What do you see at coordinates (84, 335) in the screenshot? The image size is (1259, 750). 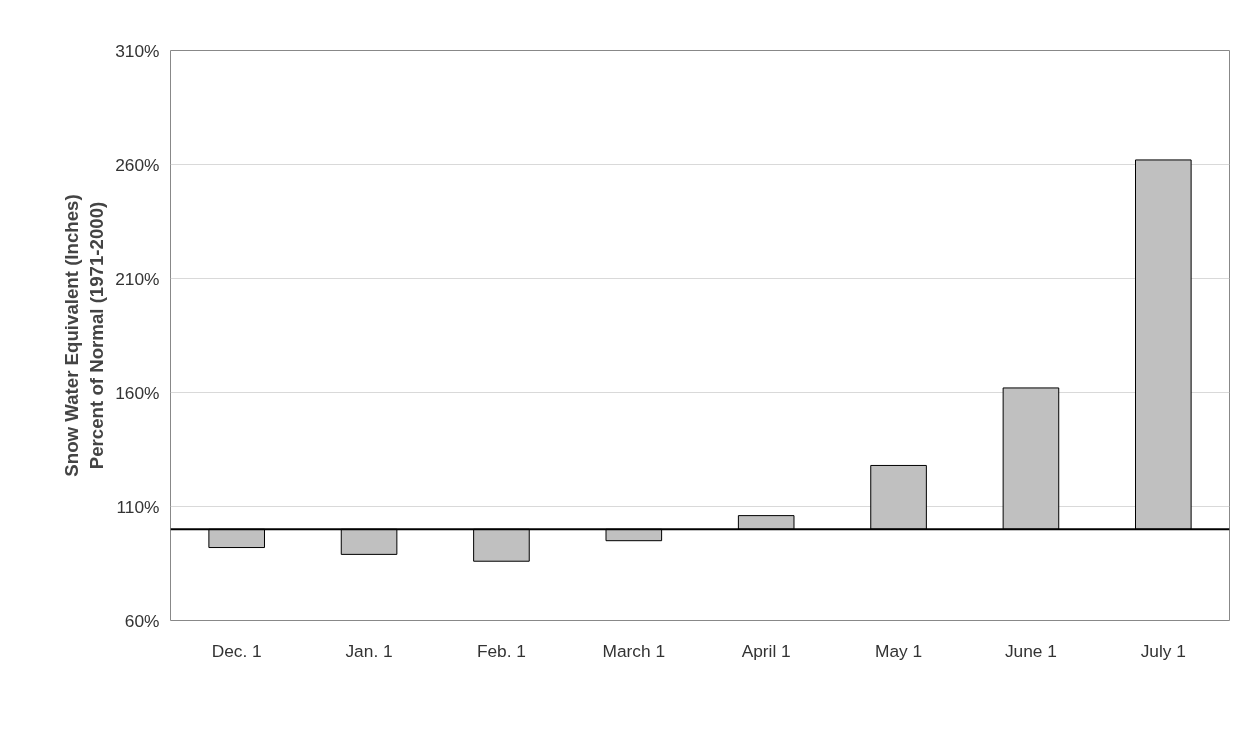 I see `y-axis-title: Snow Water Equivalent (Inches) Percent of Normal (1971-2000)` at bounding box center [84, 335].